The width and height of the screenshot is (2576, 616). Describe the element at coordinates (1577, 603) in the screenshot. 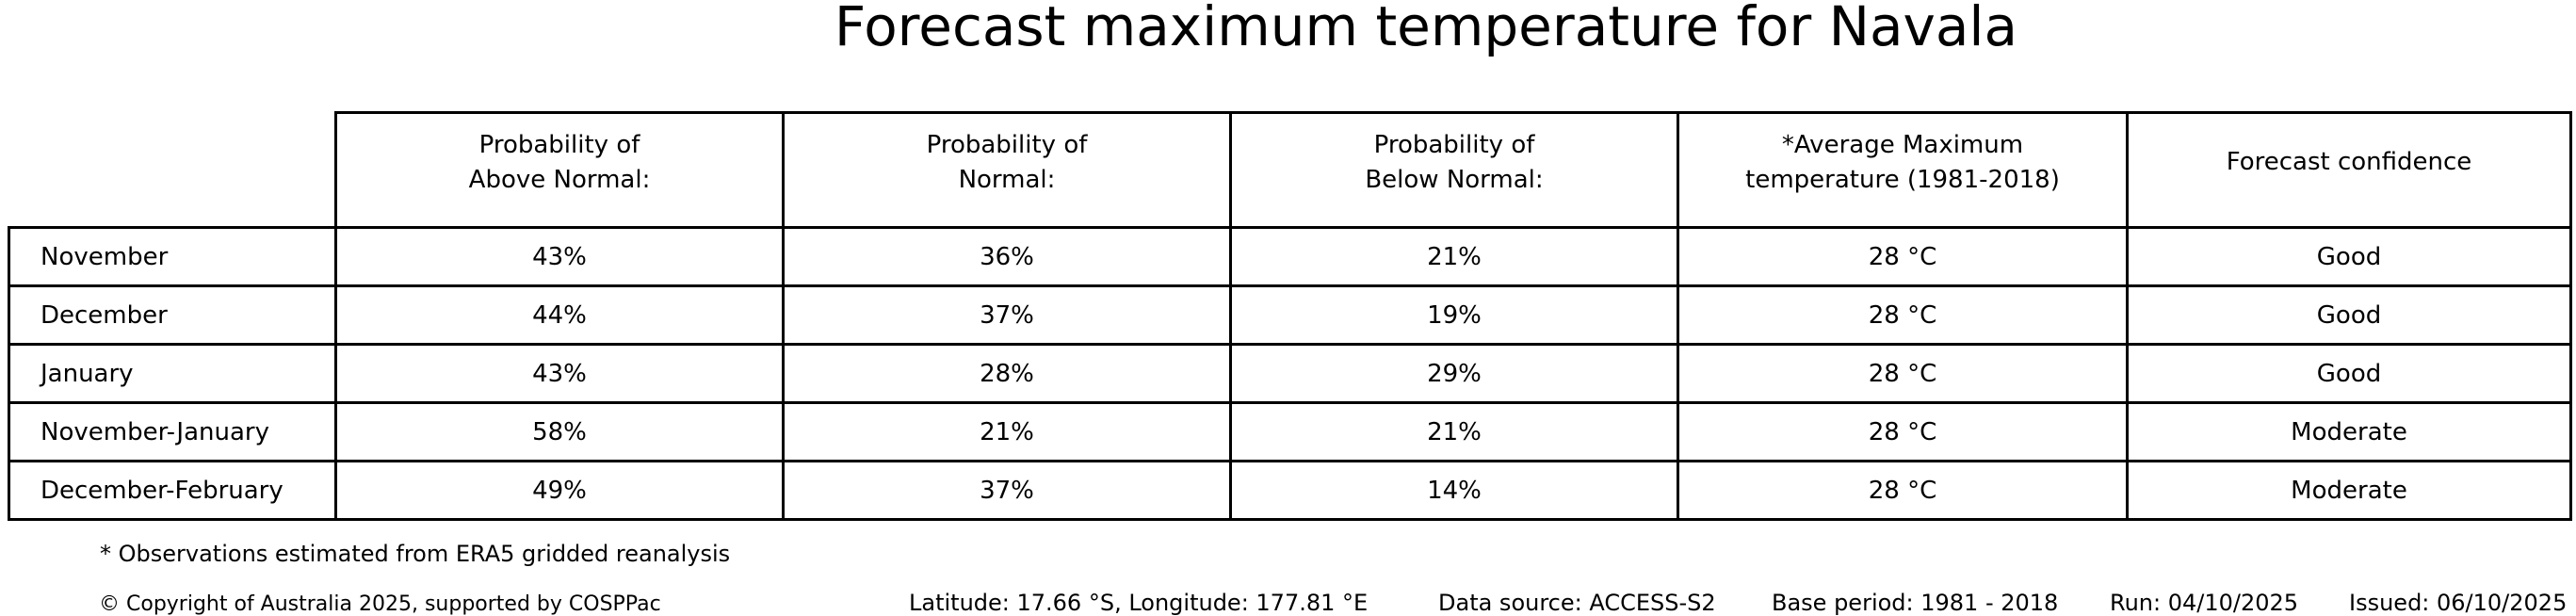

I see `data-source-text: Data source: ACCESS-S2` at that location.